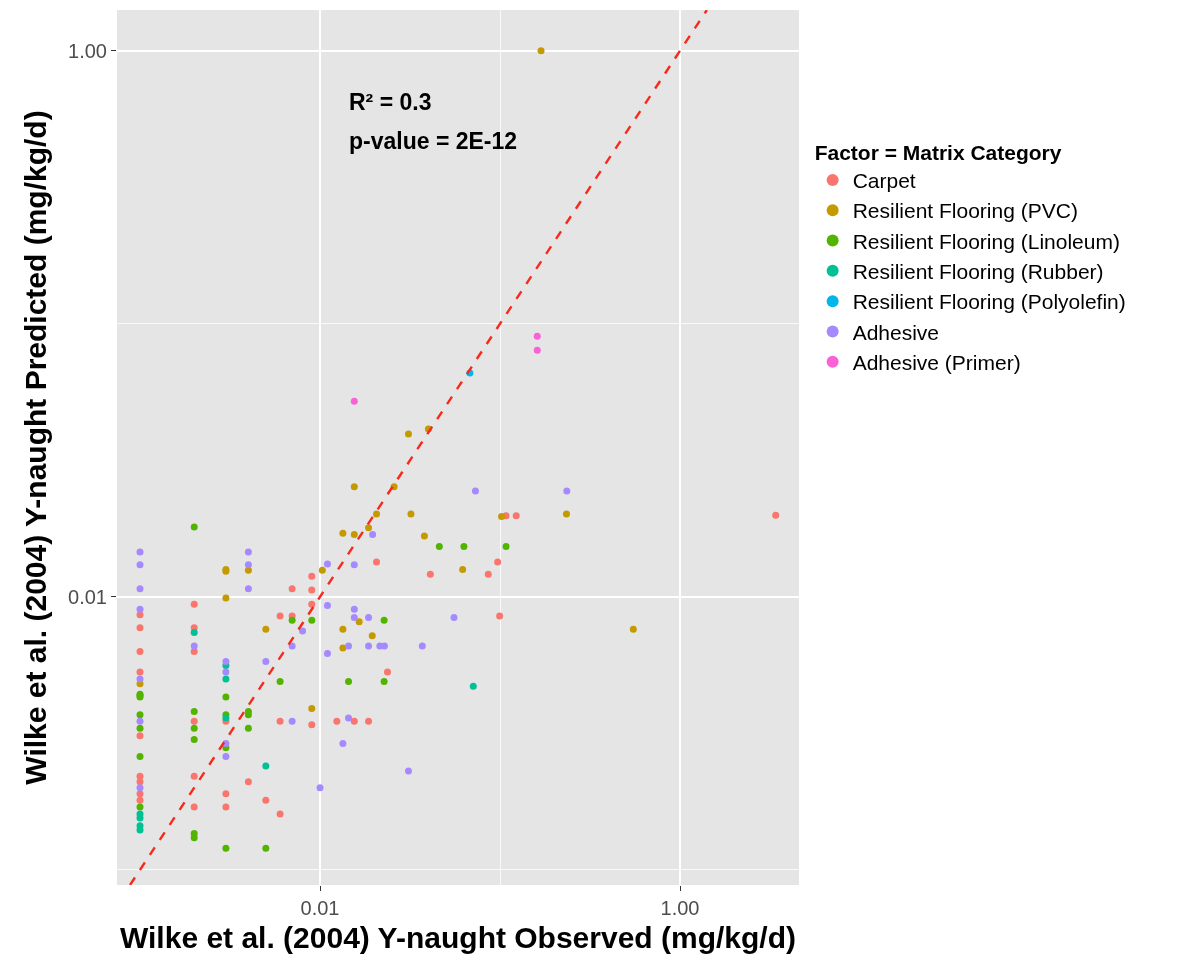 Image resolution: width=1203 pixels, height=967 pixels. What do you see at coordinates (936, 362) in the screenshot?
I see `legend-label: Adhesive (Primer)` at bounding box center [936, 362].